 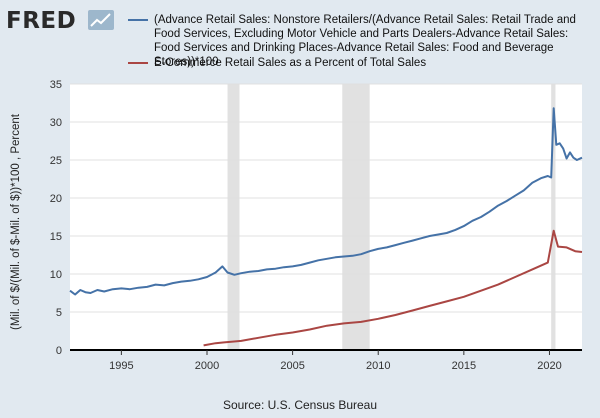 I want to click on y-tick-label-0: 0, so click(x=59, y=351).